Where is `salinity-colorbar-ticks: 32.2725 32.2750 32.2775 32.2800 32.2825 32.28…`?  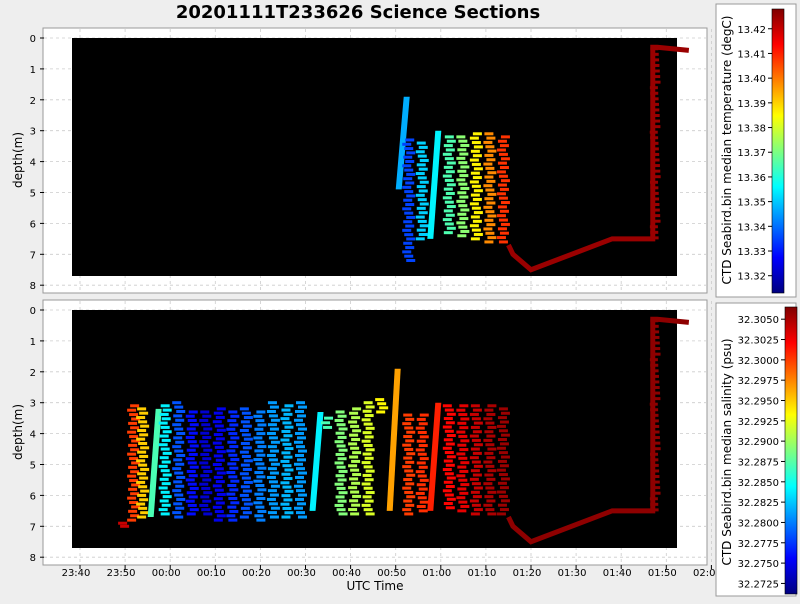 salinity-colorbar-ticks: 32.2725 32.2750 32.2775 32.2800 32.2825 32.28… is located at coordinates (761, 452).